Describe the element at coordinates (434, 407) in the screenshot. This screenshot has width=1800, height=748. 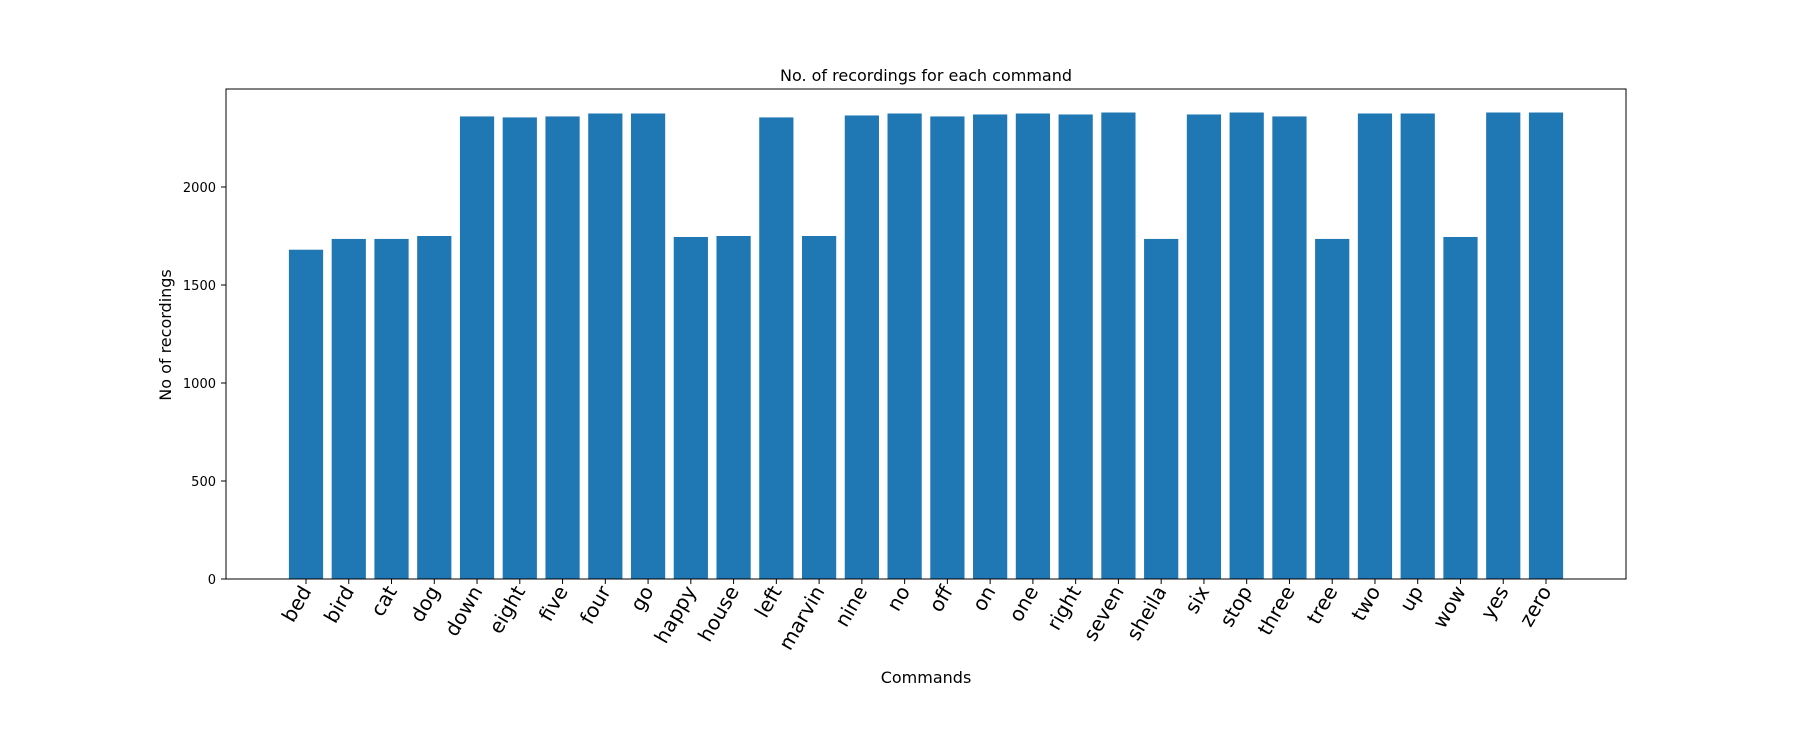
I see `bar-dog` at that location.